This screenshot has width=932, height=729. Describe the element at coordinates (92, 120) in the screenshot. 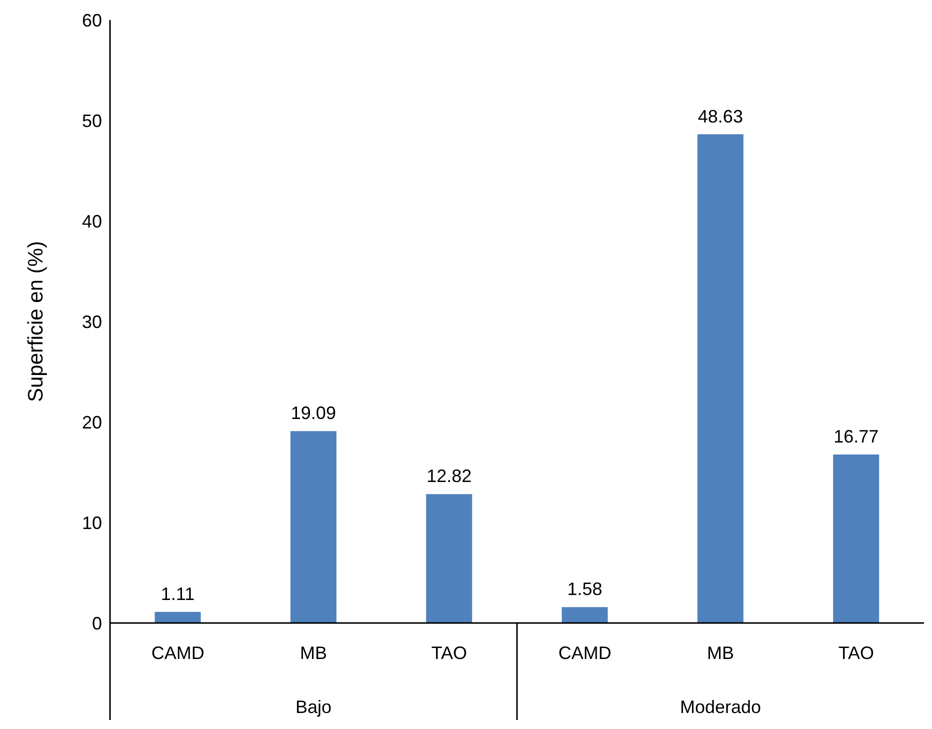

I see `y-tick-label: 50` at that location.